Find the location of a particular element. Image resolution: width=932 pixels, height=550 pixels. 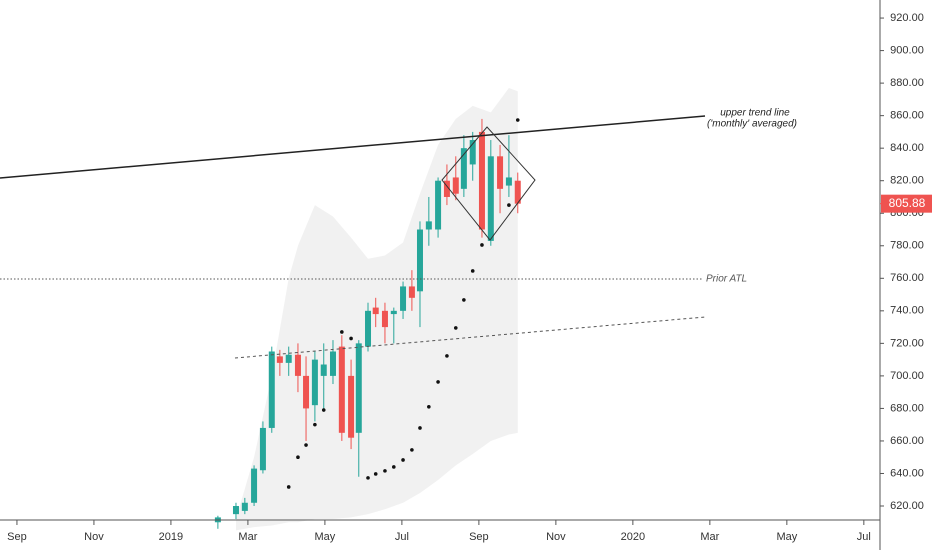

y-tick-label: 860.00 is located at coordinates (907, 116).